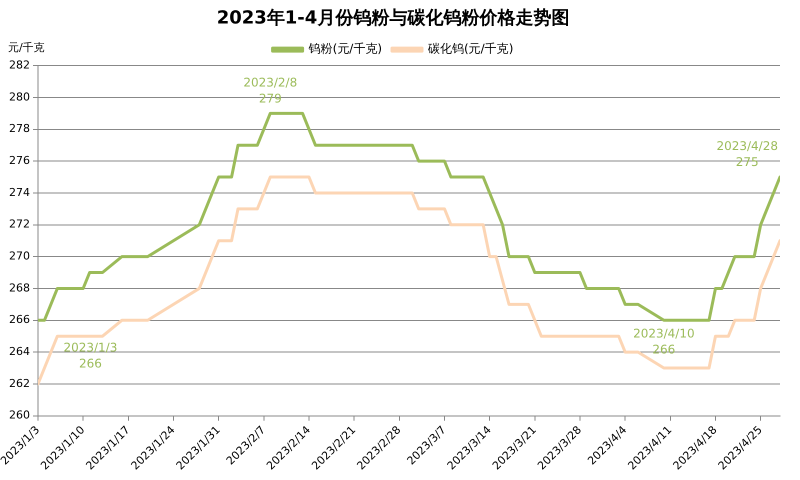 Image resolution: width=800 pixels, height=480 pixels. Describe the element at coordinates (19, 383) in the screenshot. I see `y-tick-label: 262` at that location.